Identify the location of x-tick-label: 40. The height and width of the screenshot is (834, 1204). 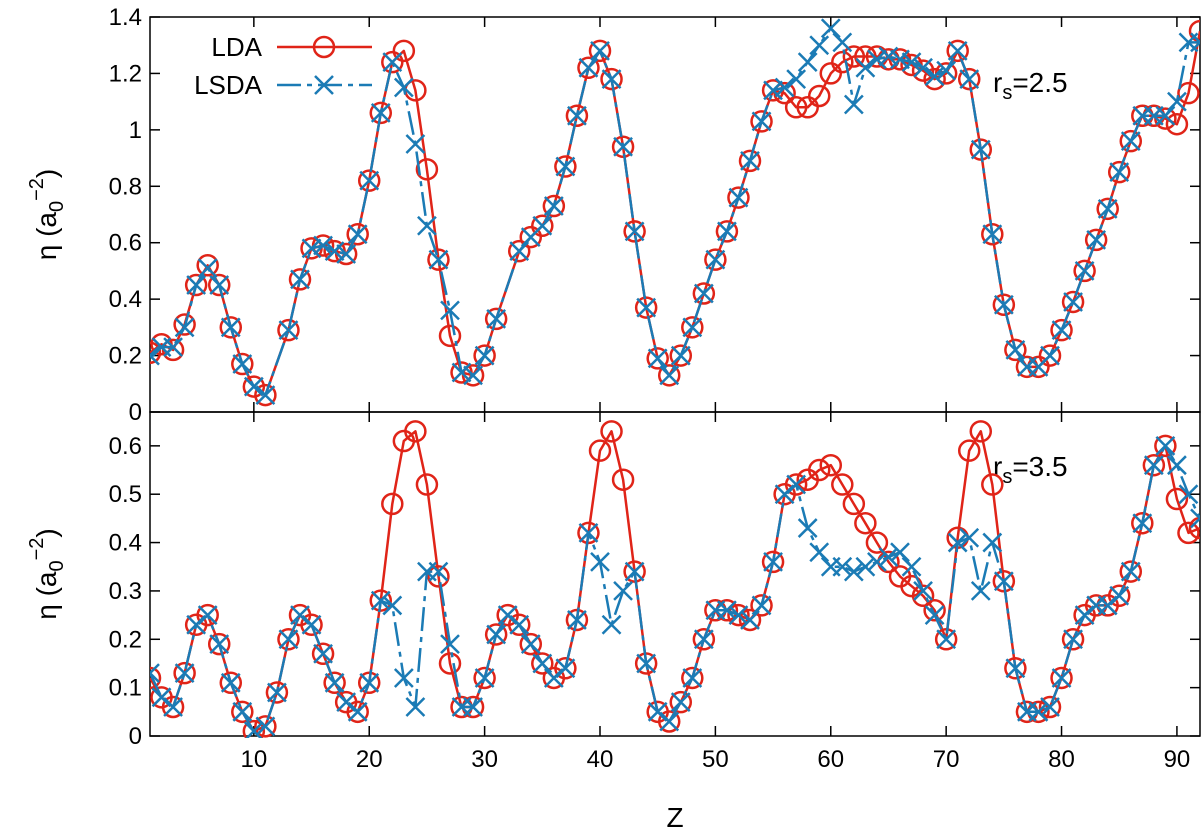
(600, 759).